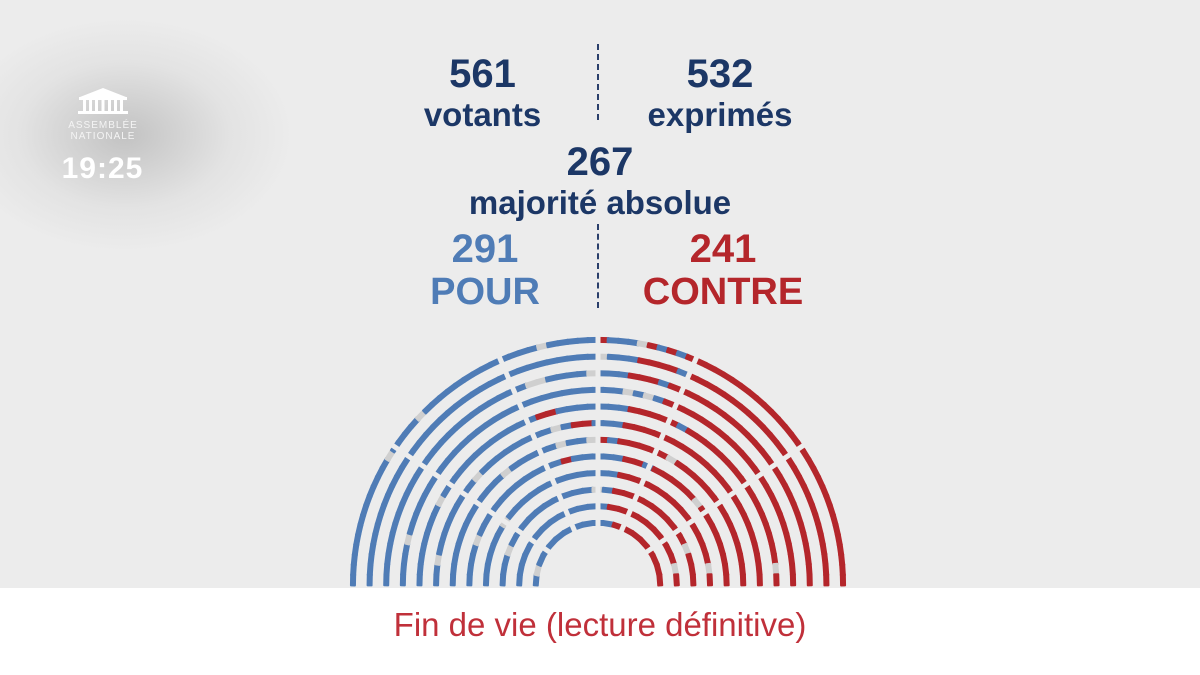 This screenshot has width=1200, height=675. What do you see at coordinates (720, 92) in the screenshot?
I see `exprimes-stat: 532 exprimés` at bounding box center [720, 92].